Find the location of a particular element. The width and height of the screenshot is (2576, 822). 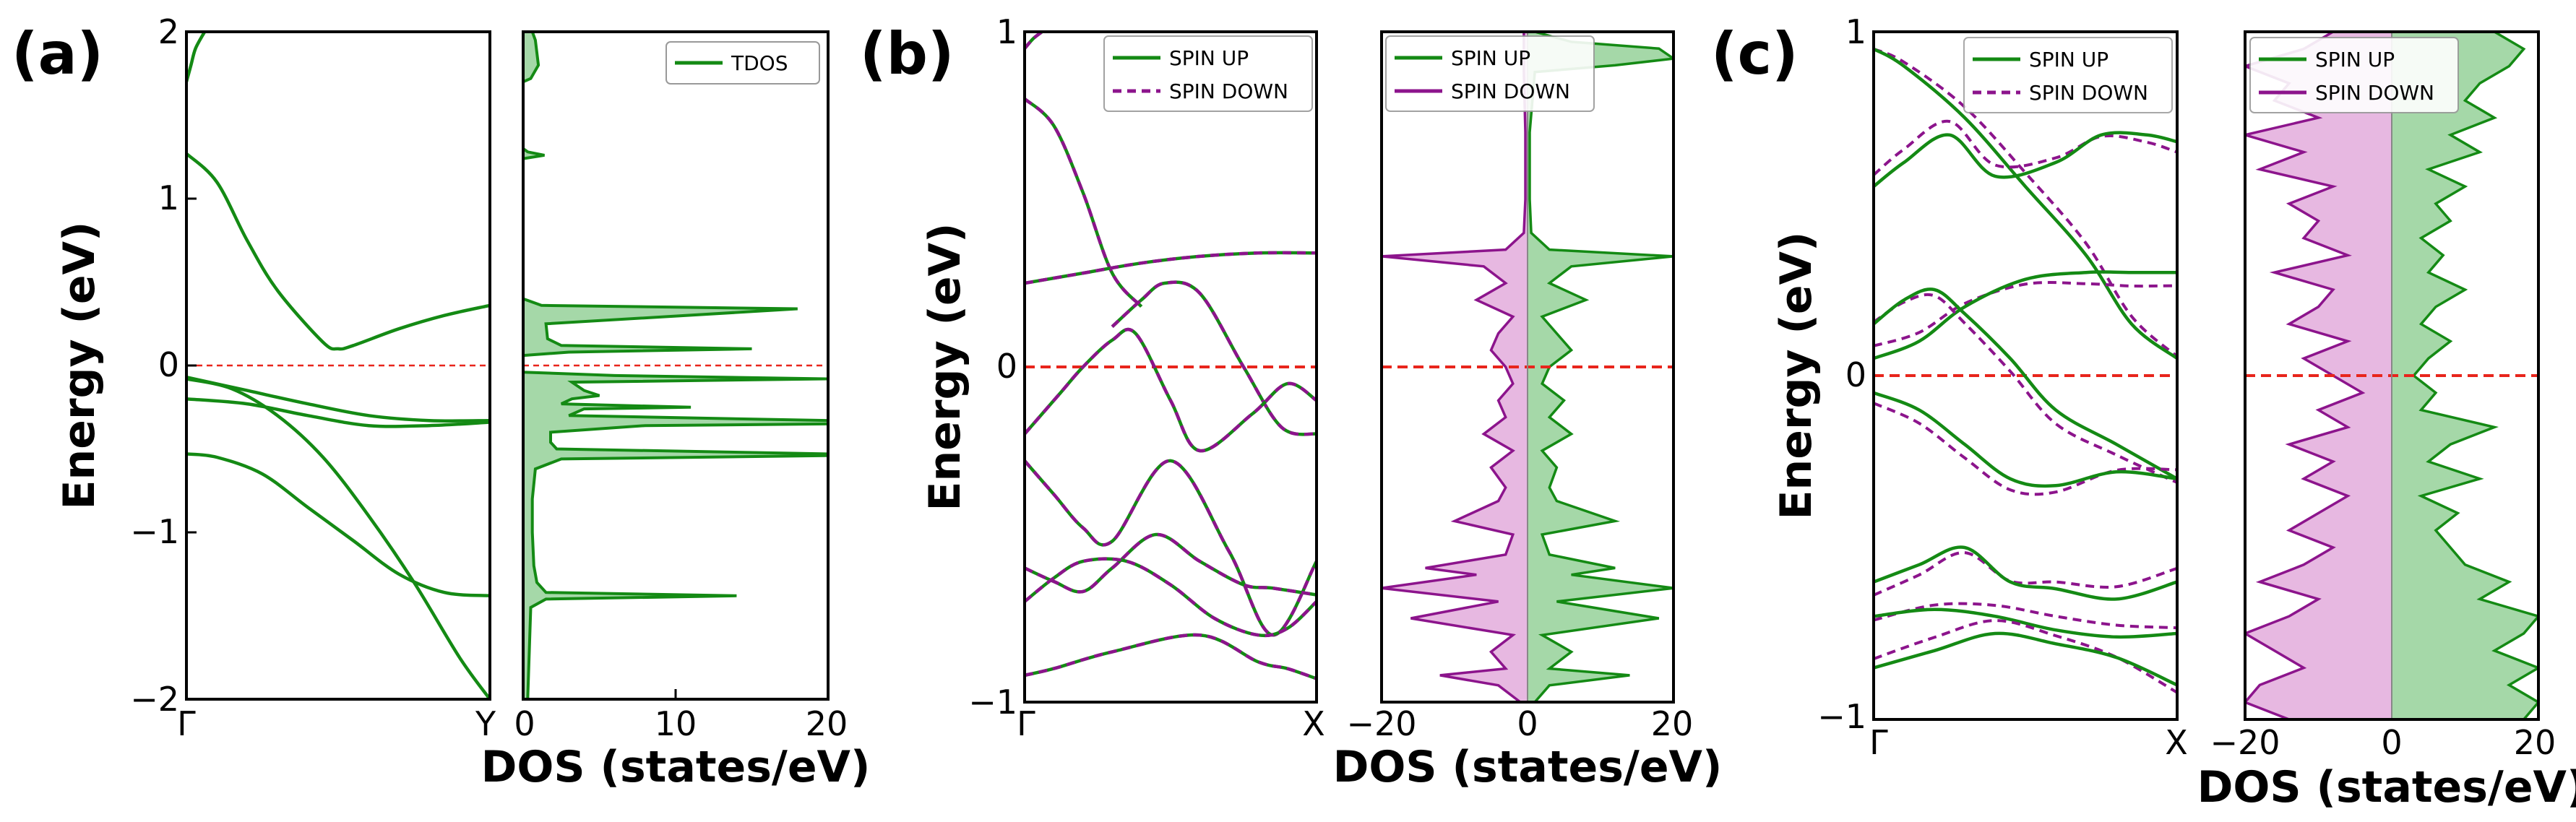

ytick-a-1: 1 is located at coordinates (168, 197).